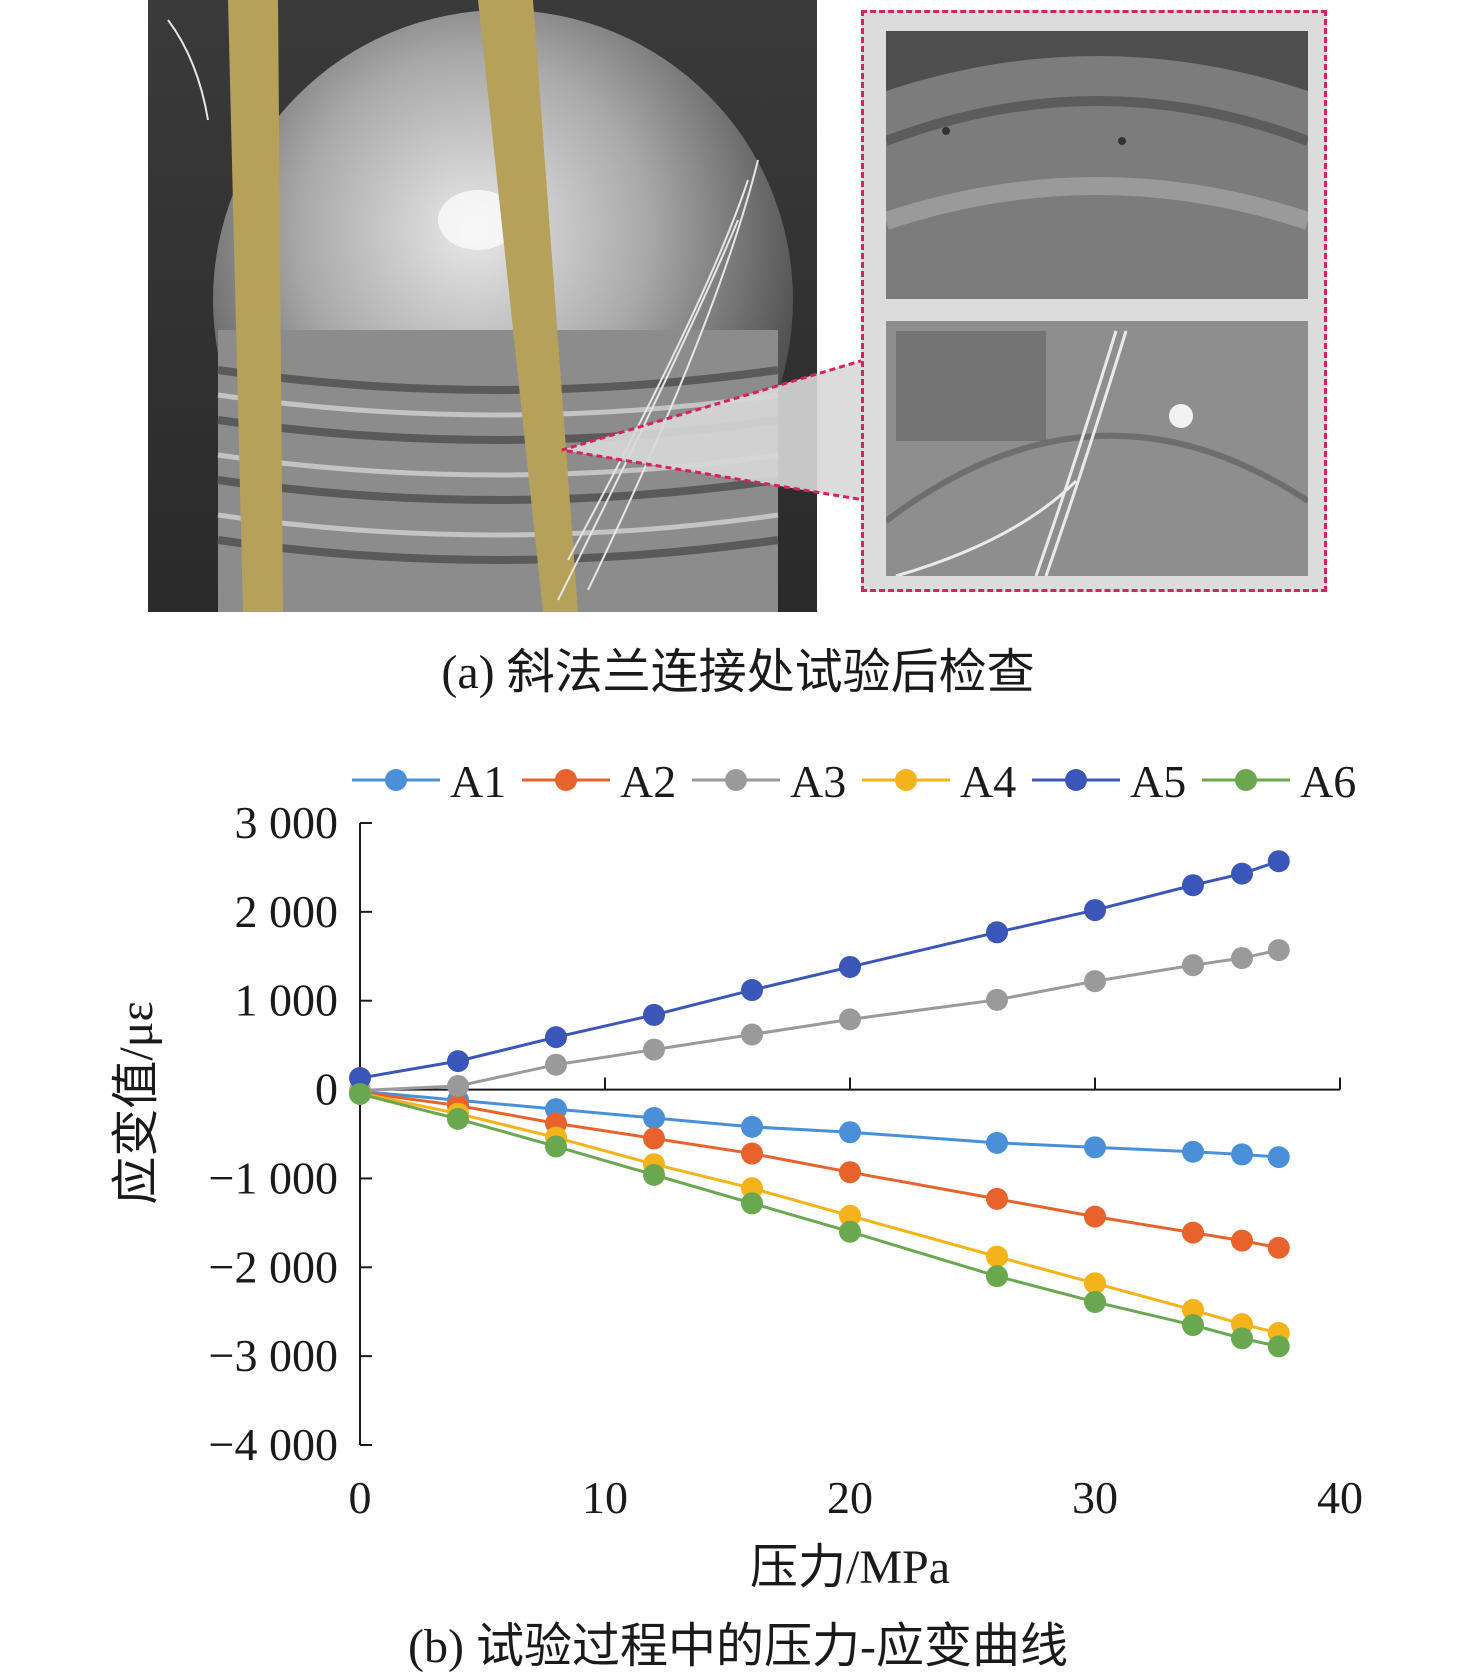 The height and width of the screenshot is (1676, 1476). What do you see at coordinates (648, 781) in the screenshot?
I see `legend-label: A2` at bounding box center [648, 781].